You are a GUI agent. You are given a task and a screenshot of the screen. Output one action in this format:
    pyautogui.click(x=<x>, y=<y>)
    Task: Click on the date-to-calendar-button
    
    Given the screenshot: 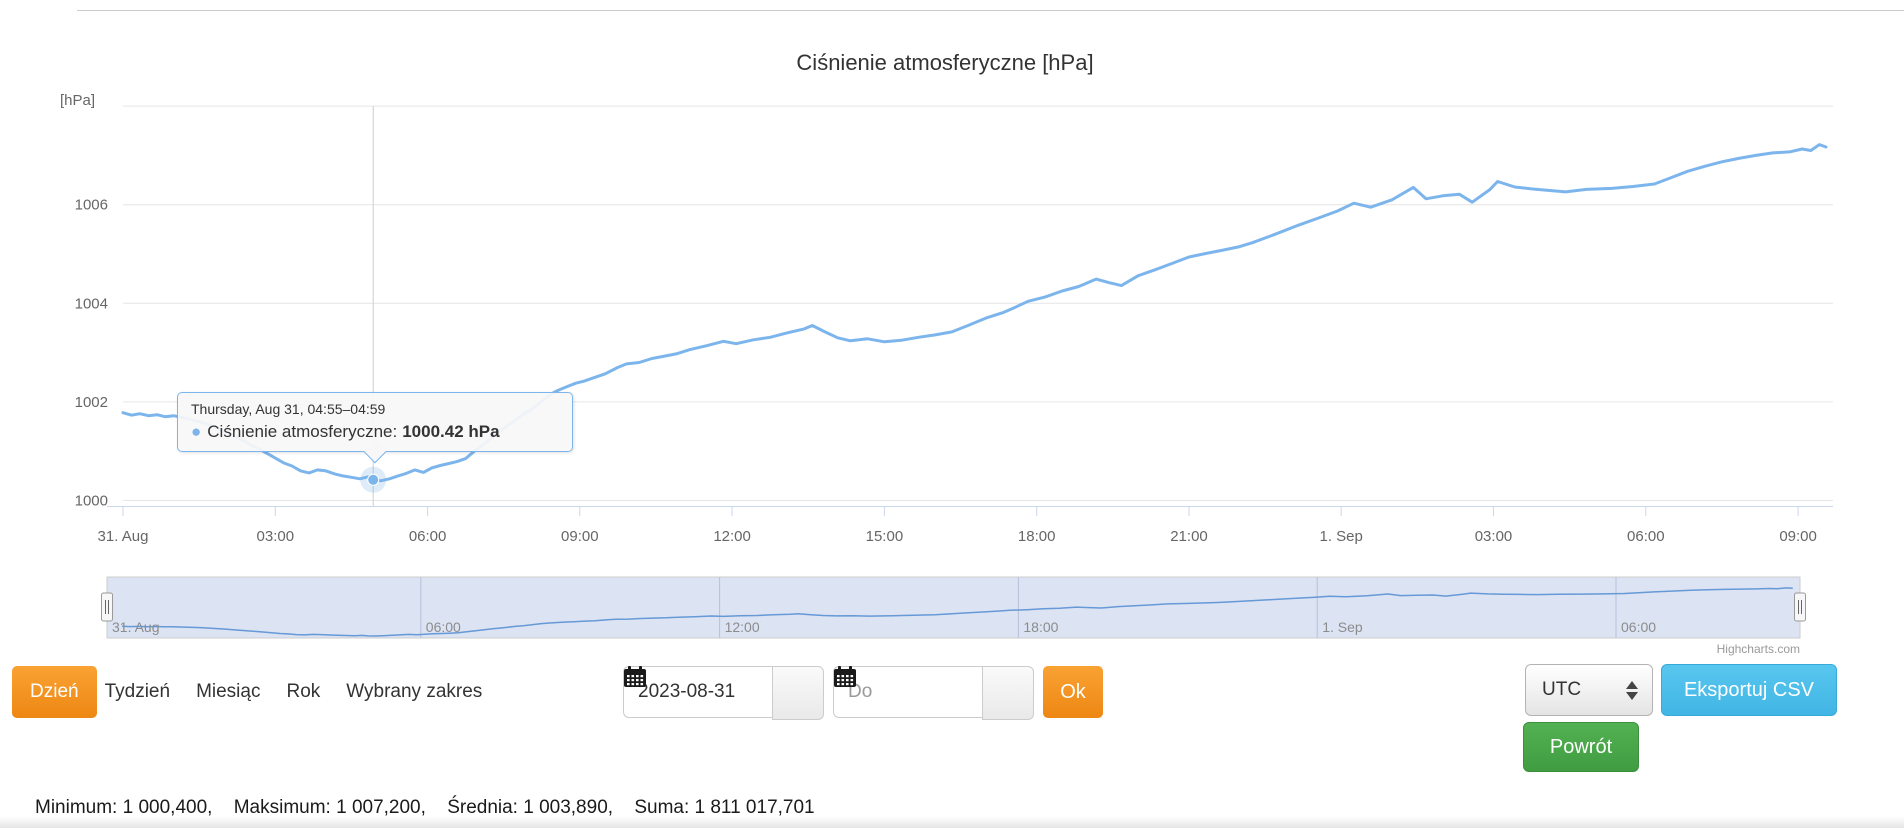 What is the action you would take?
    pyautogui.click(x=934, y=693)
    